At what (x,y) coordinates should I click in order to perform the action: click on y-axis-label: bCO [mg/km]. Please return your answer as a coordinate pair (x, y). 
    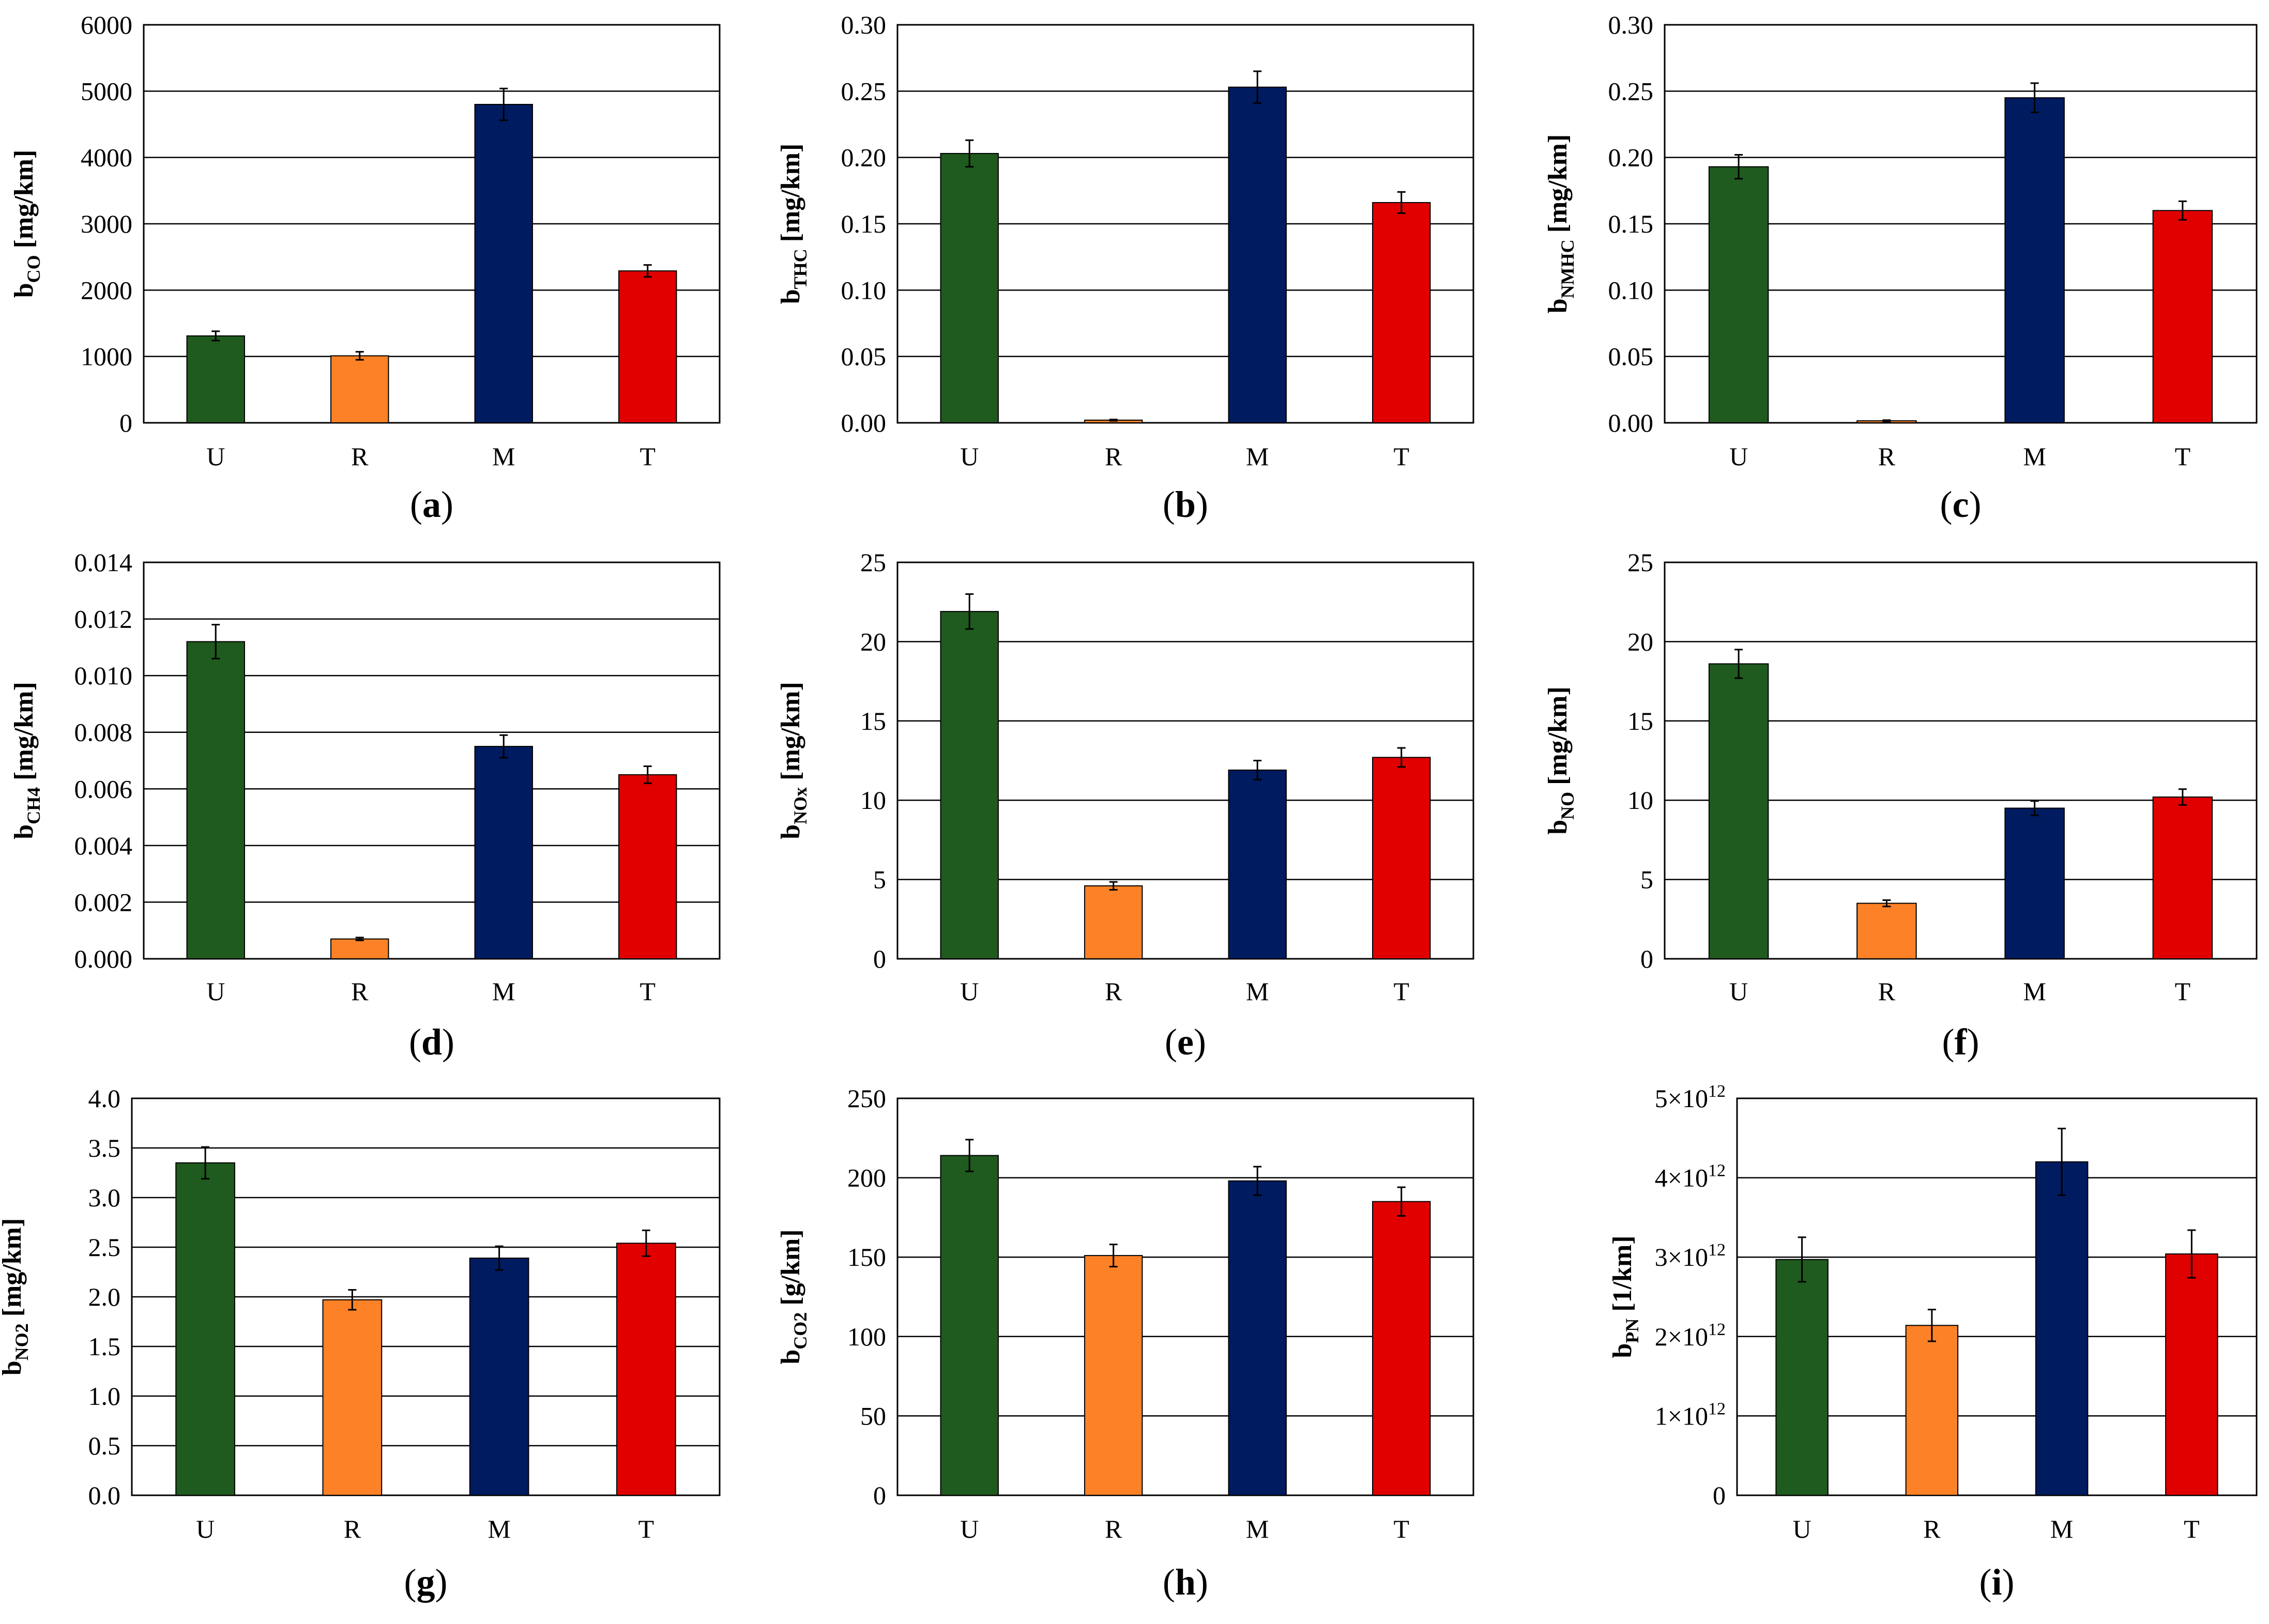
    Looking at the image, I should click on (26, 224).